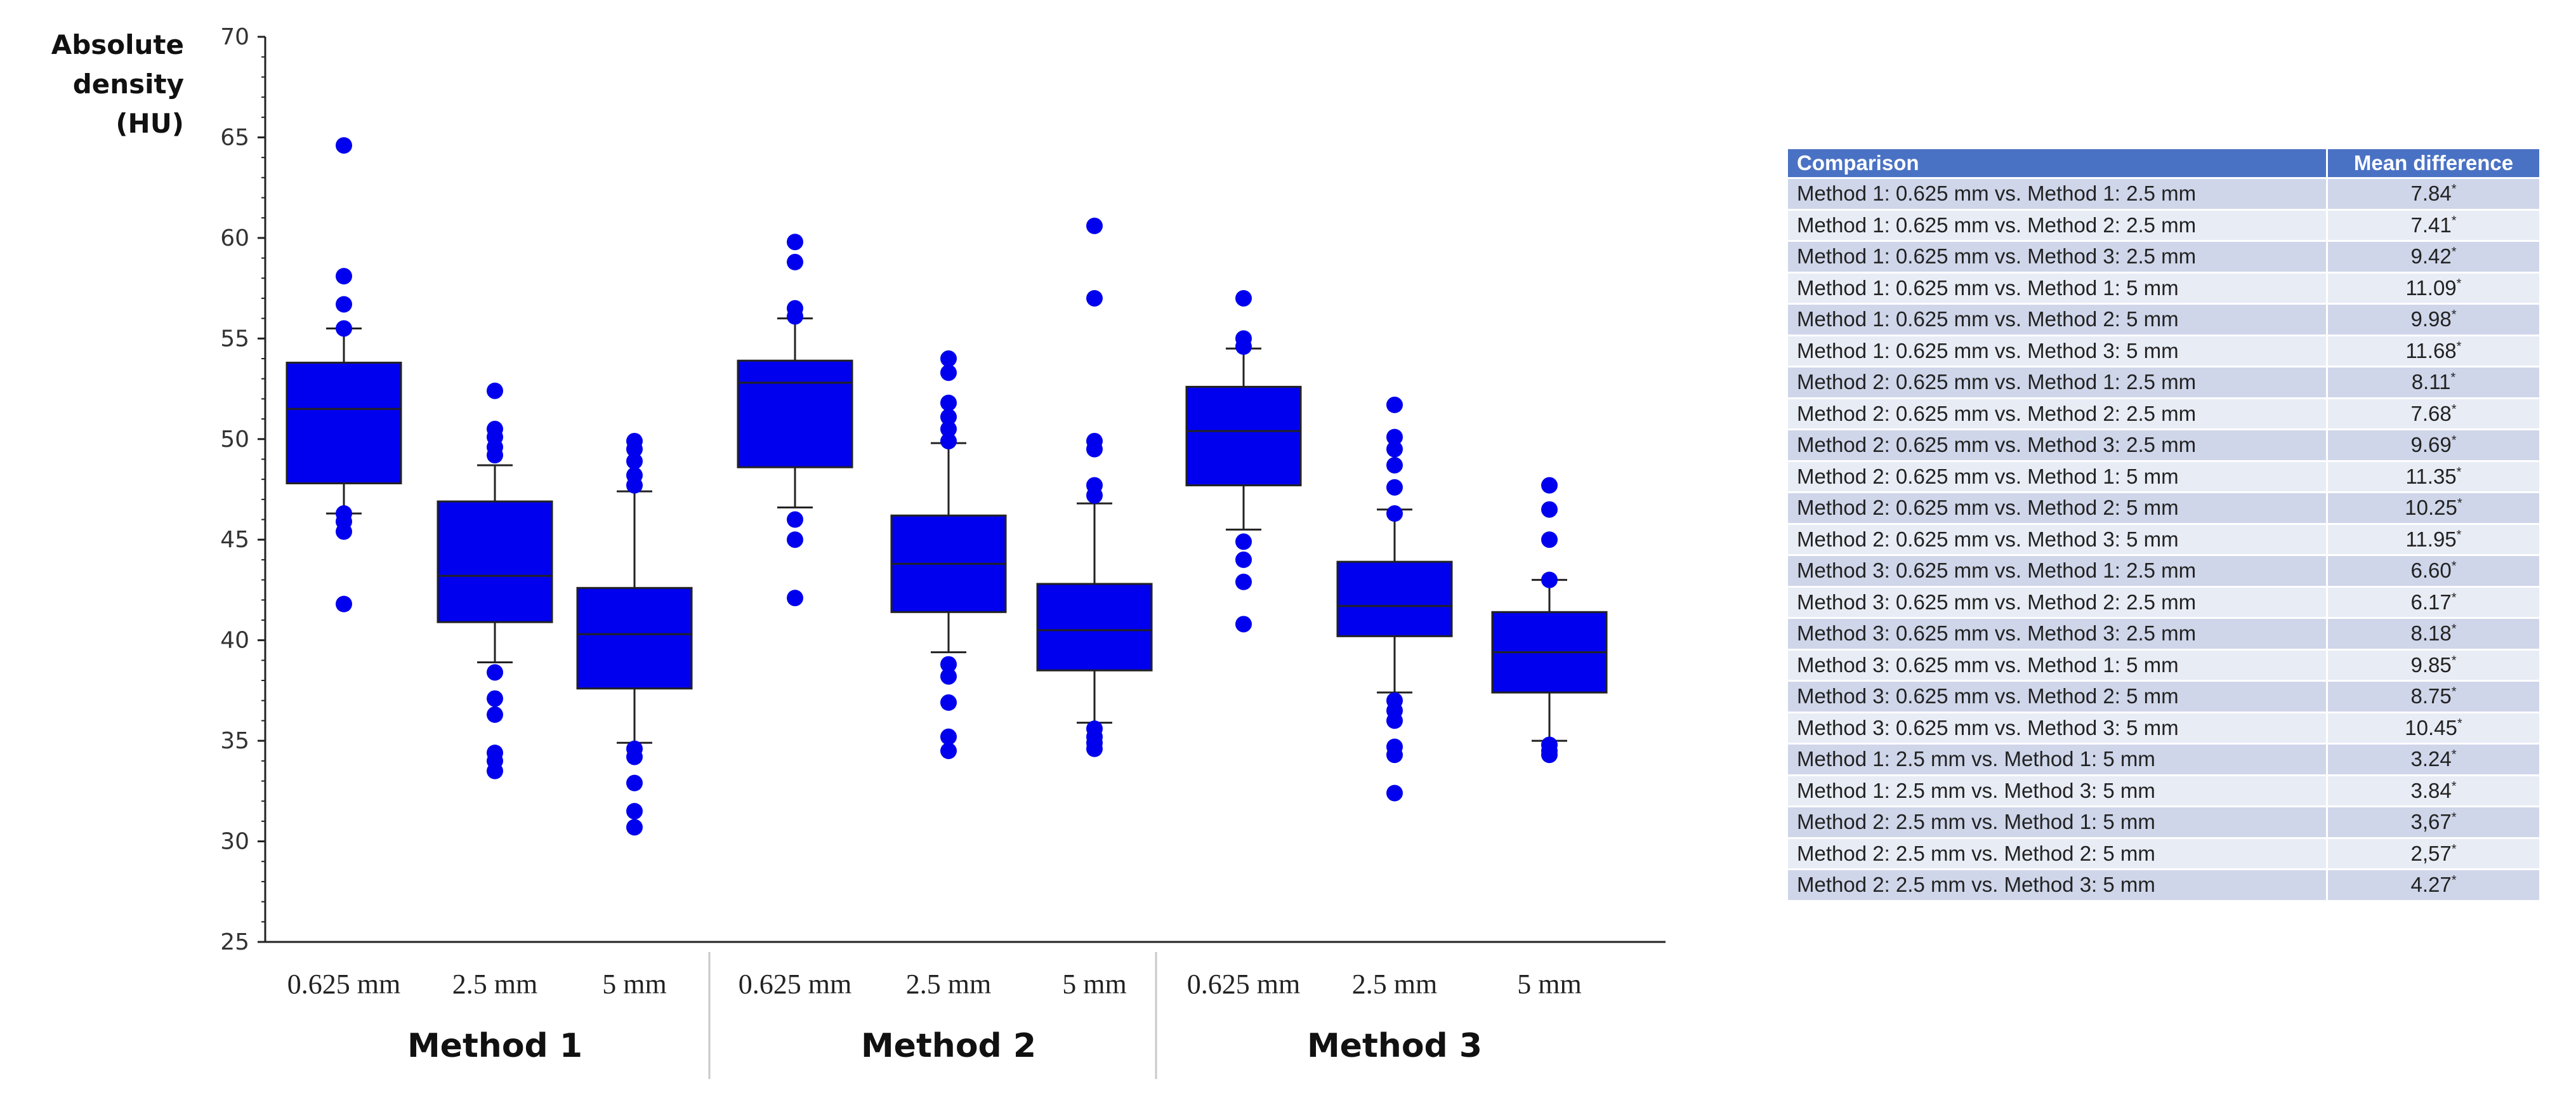  Describe the element at coordinates (795, 985) in the screenshot. I see `x-category-label: 0.625 mm` at that location.